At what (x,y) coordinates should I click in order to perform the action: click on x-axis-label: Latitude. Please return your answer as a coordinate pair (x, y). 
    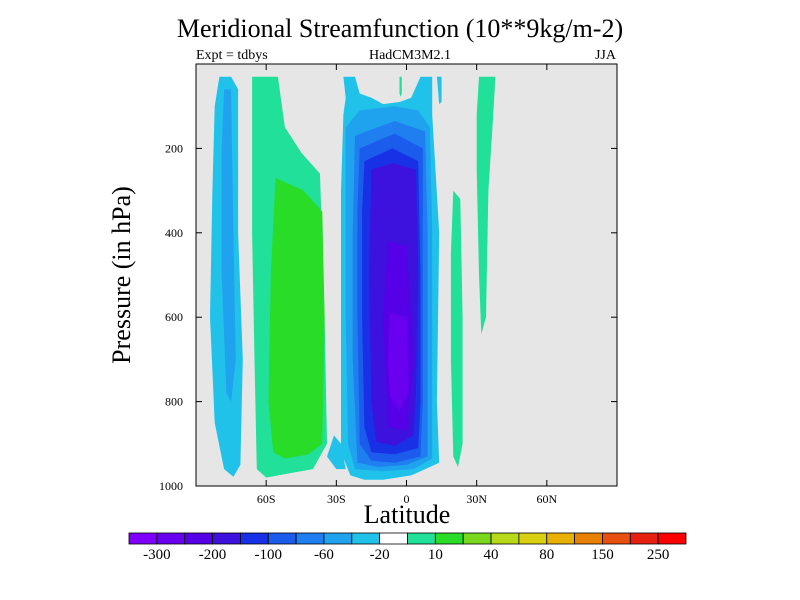
    Looking at the image, I should click on (407, 514).